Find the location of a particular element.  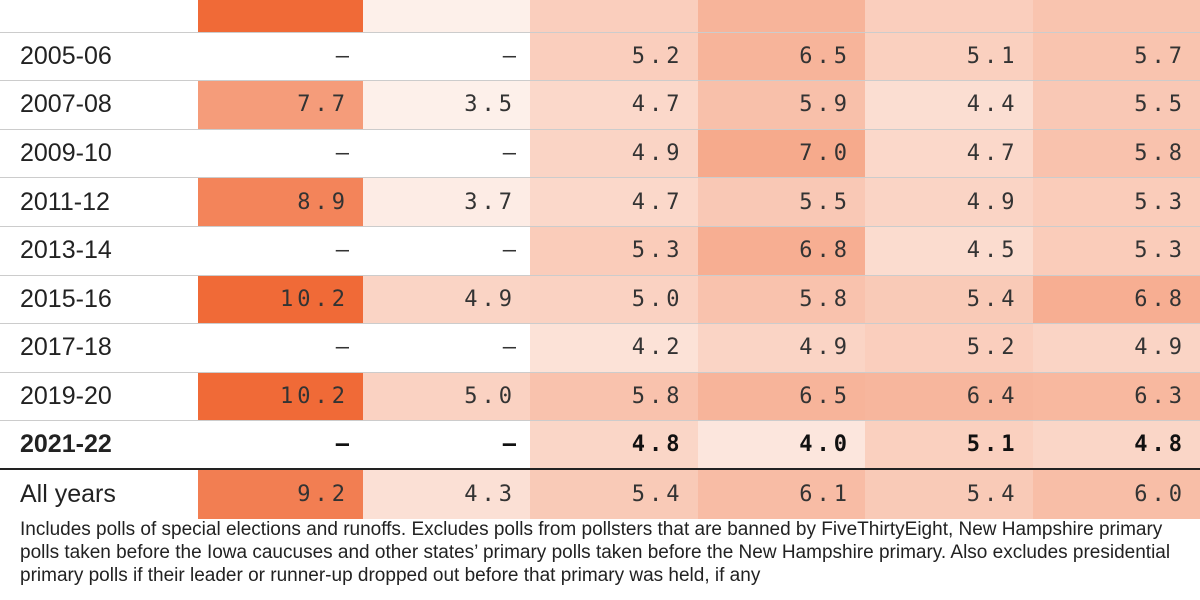

table-row: 2007-08 7.7 3.5 4.7 5.9 4.4 5.5 is located at coordinates (600, 105).